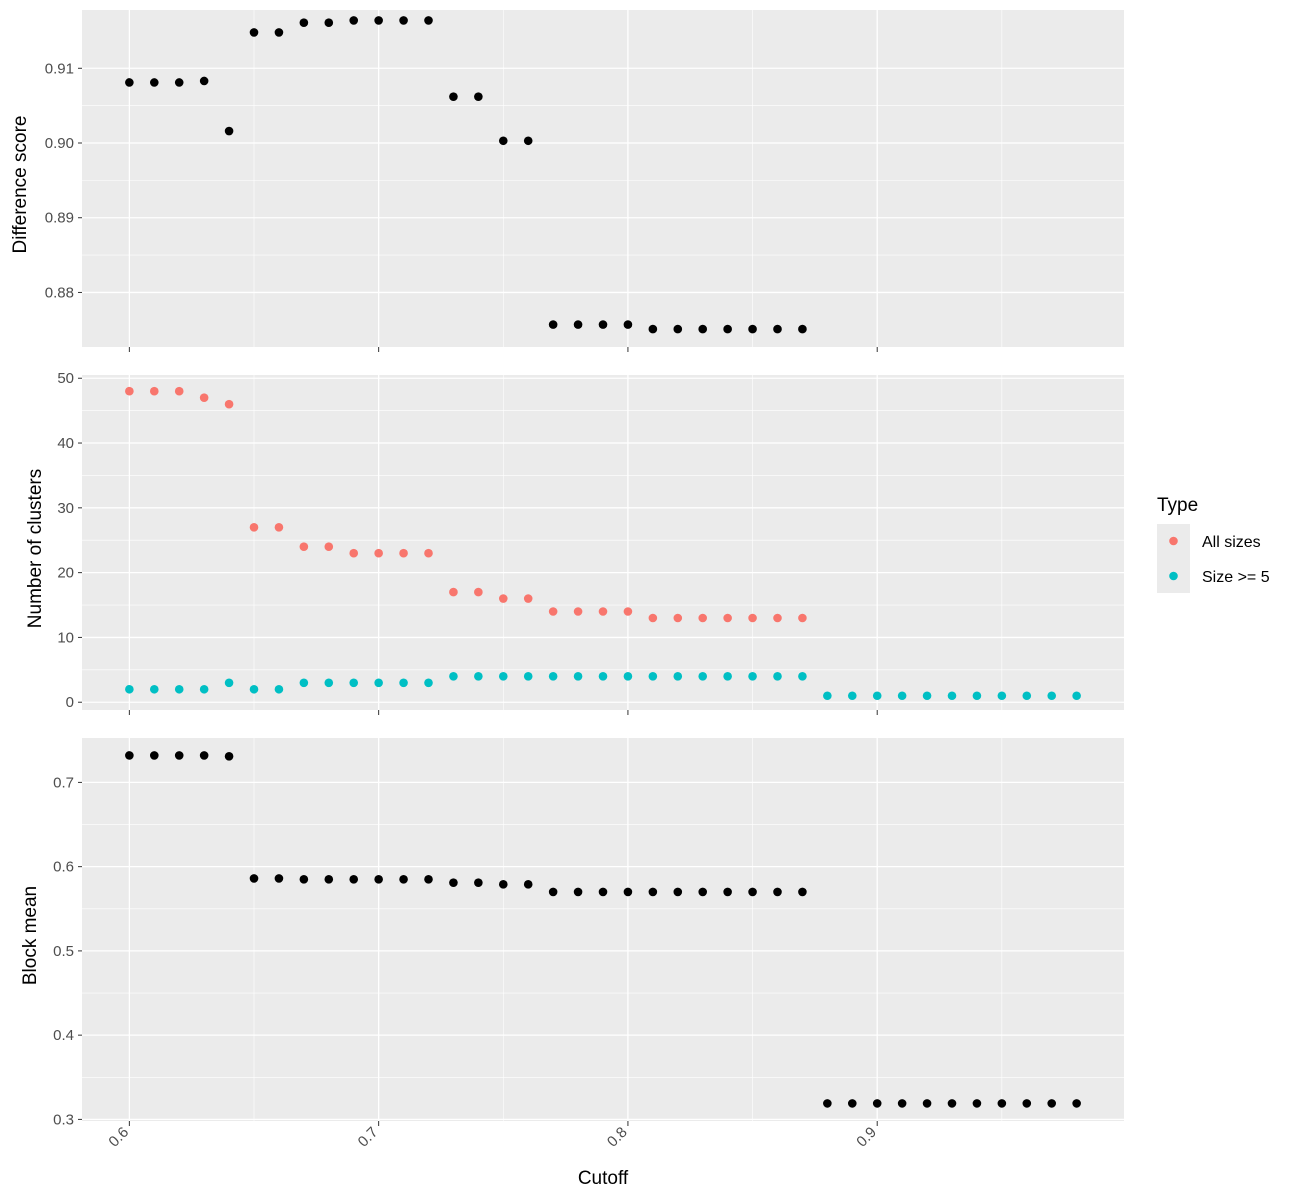 The height and width of the screenshot is (1200, 1300). I want to click on legend-label-all-sizes: All sizes, so click(1231, 542).